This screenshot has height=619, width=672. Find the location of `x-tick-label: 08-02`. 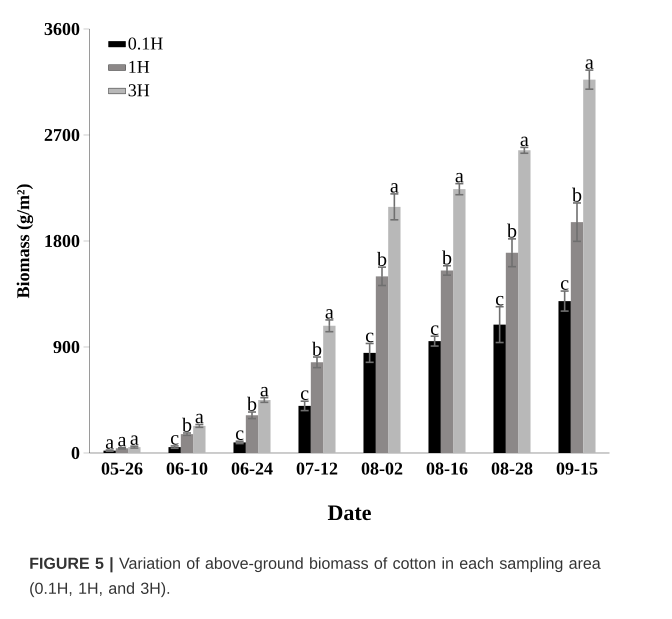

x-tick-label: 08-02 is located at coordinates (382, 468).